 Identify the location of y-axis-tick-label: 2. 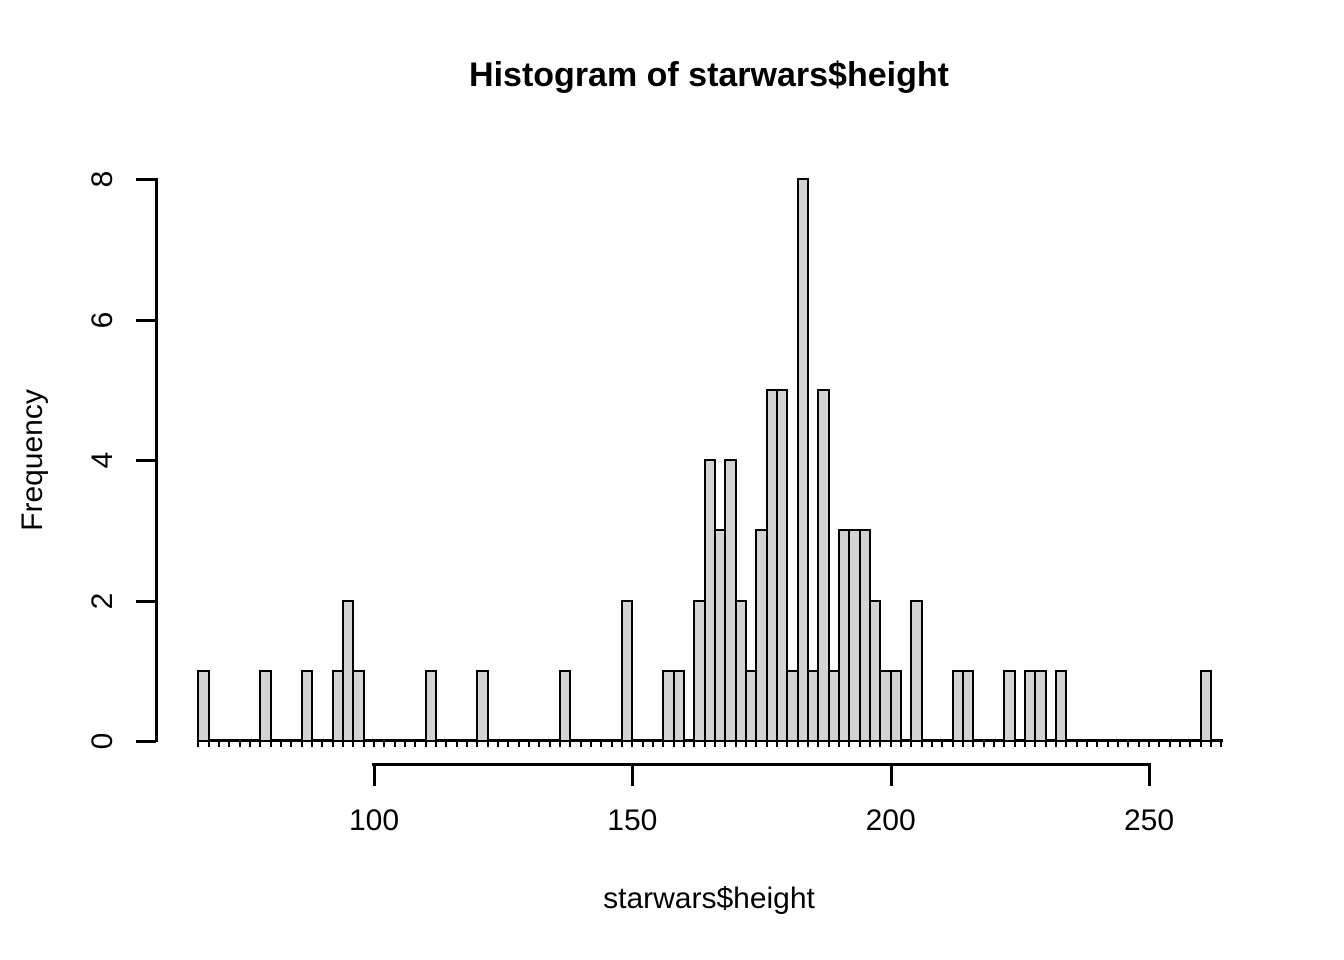
(102, 600).